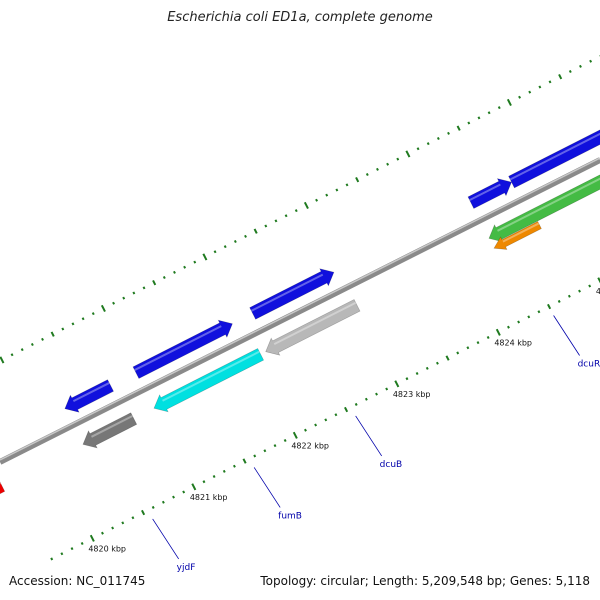  Describe the element at coordinates (310, 445) in the screenshot. I see `kbp-tick-label: 4822 kbp` at that location.